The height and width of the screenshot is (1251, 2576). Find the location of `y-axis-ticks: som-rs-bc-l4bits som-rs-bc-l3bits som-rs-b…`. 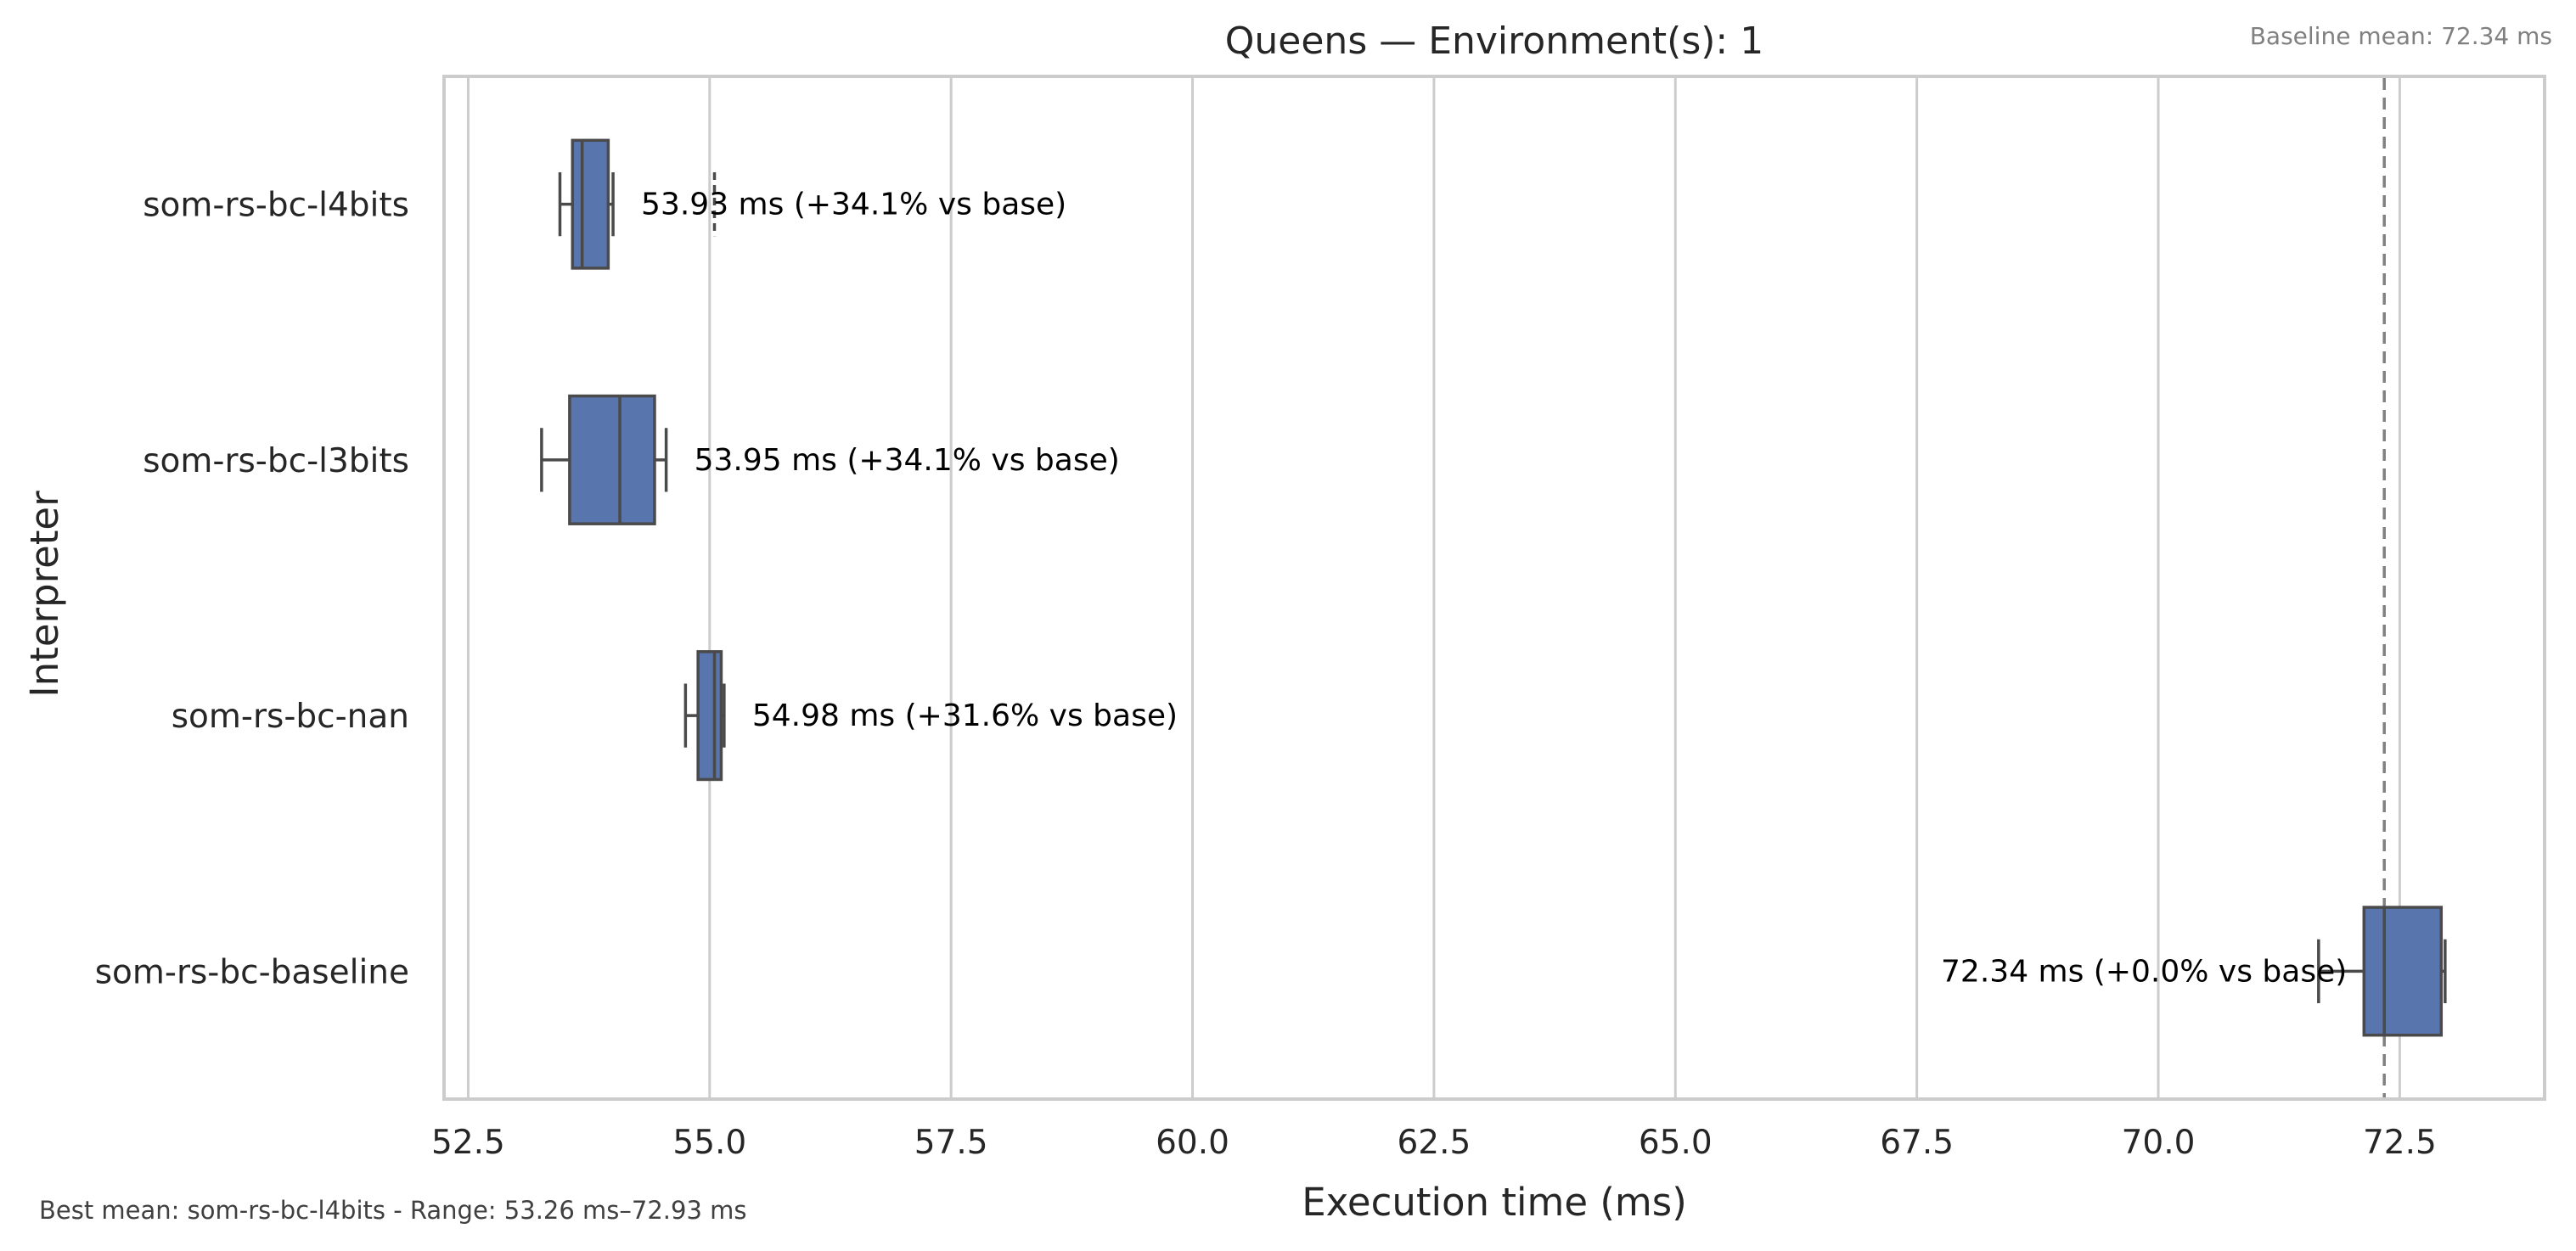

y-axis-ticks: som-rs-bc-l4bits som-rs-bc-l3bits som-rs-b… is located at coordinates (252, 589).